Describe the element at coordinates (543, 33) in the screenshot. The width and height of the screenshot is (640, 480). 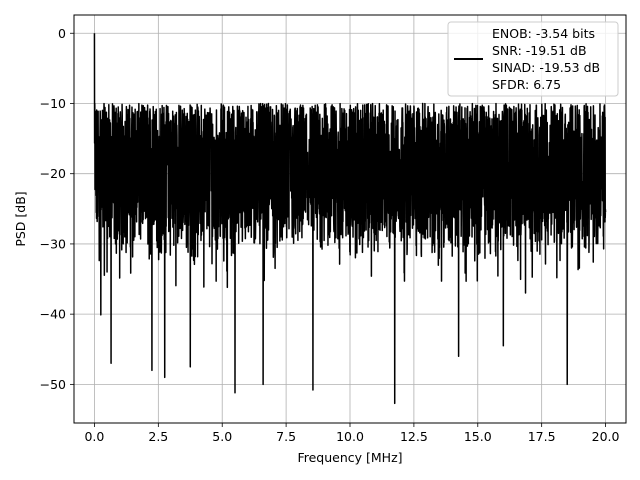
I see `legend-enob: ENOB: -3.54 bits` at that location.